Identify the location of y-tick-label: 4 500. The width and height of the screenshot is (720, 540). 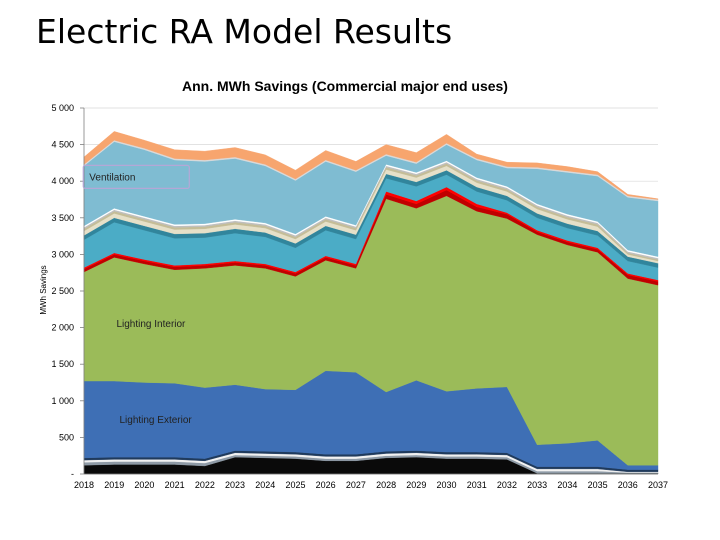
(62, 145).